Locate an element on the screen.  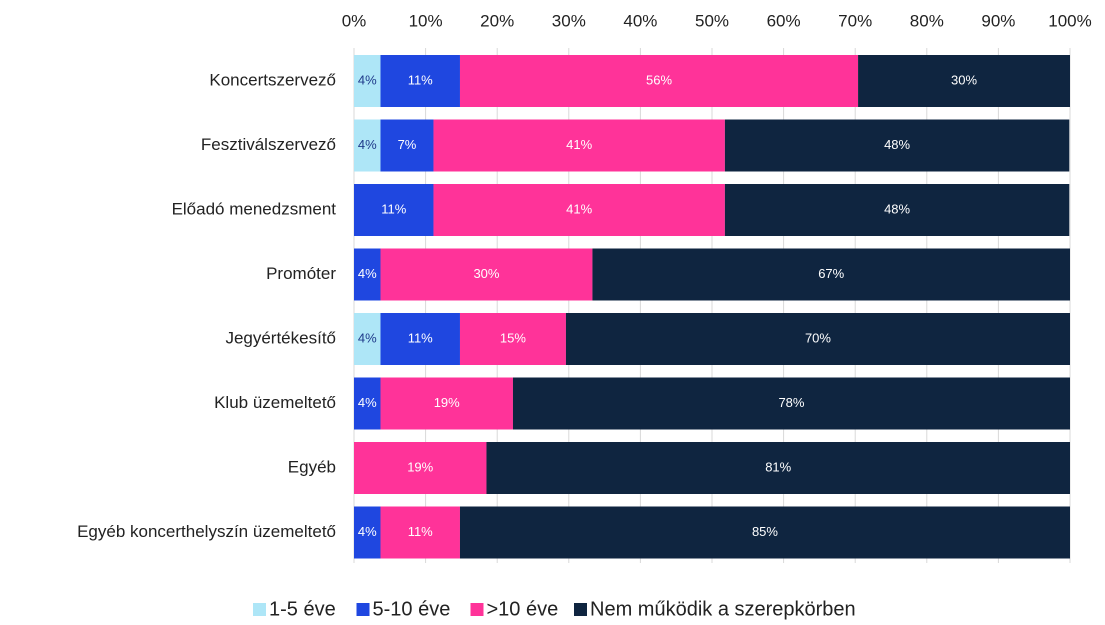
x-tick-label: 70% is located at coordinates (855, 20).